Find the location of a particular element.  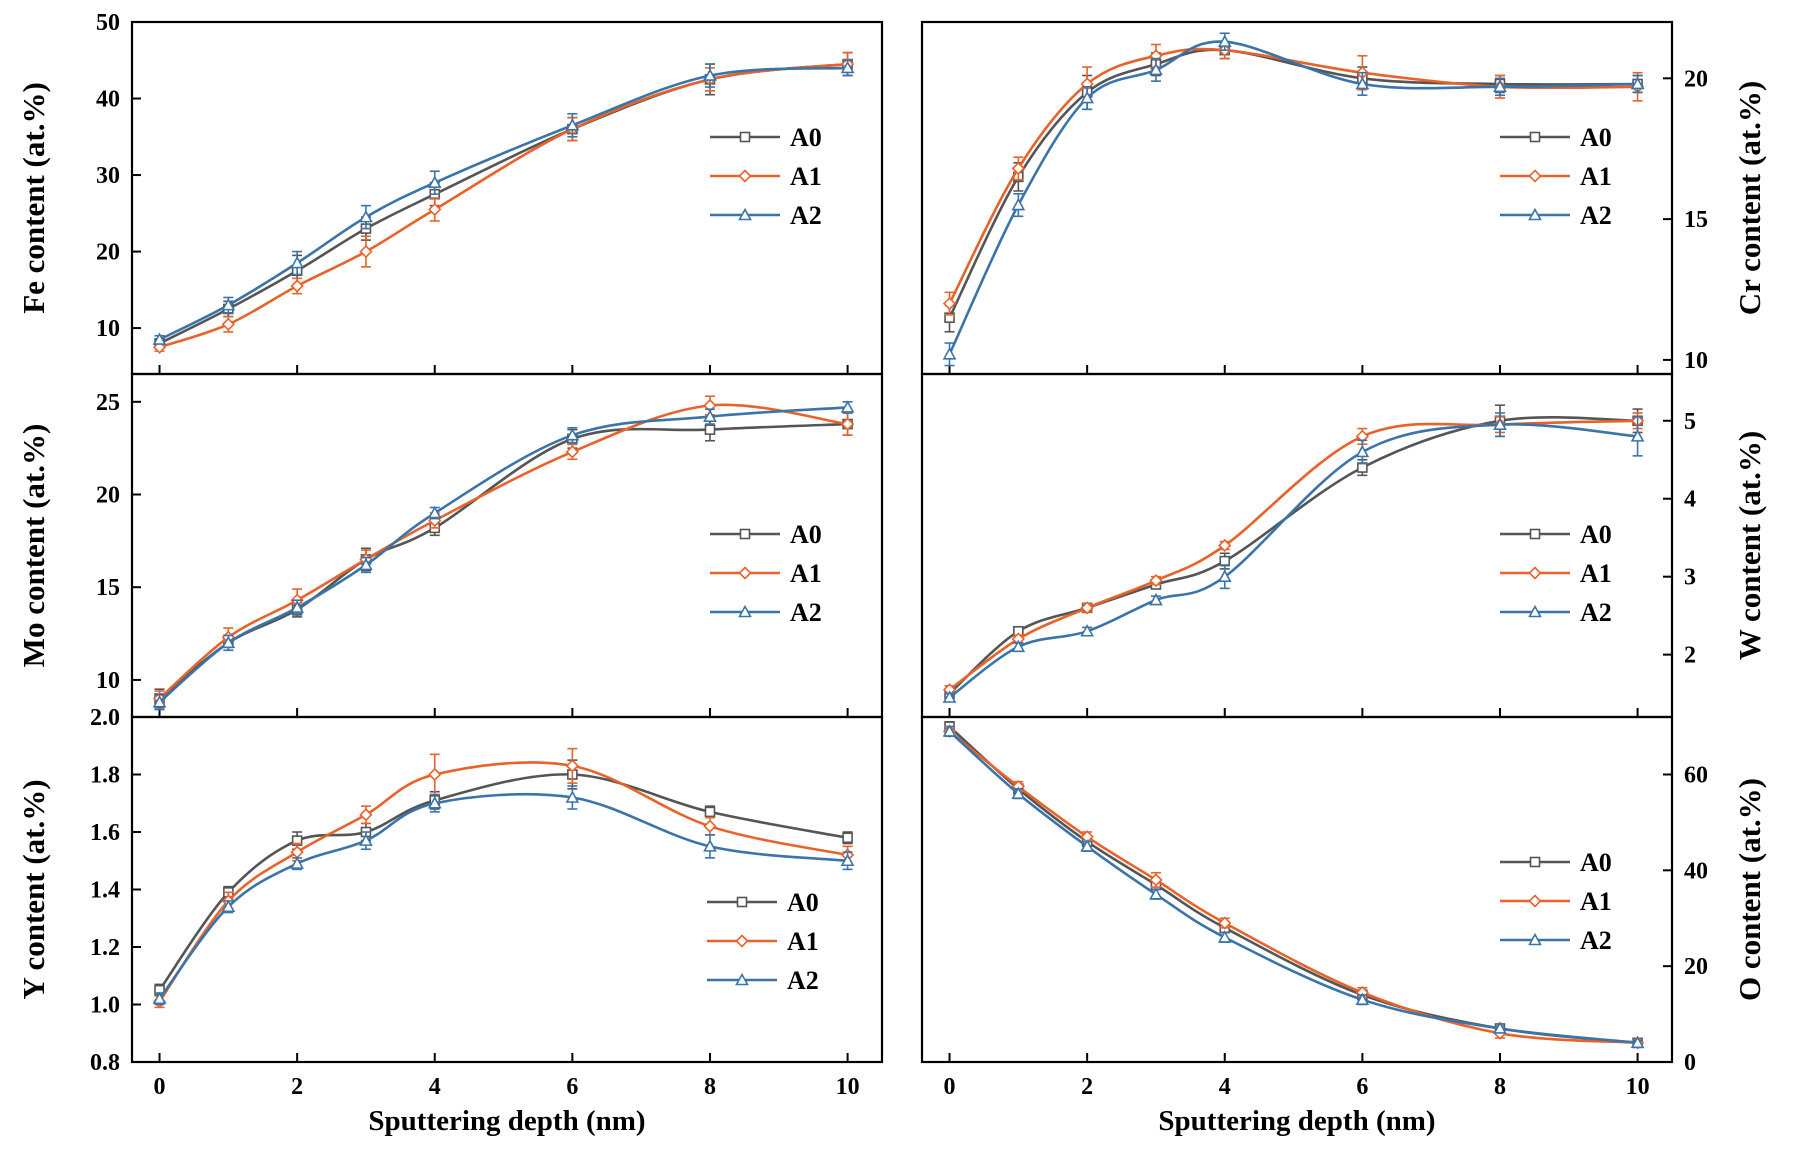

legend-label-y-A2: A2 is located at coordinates (803, 980).